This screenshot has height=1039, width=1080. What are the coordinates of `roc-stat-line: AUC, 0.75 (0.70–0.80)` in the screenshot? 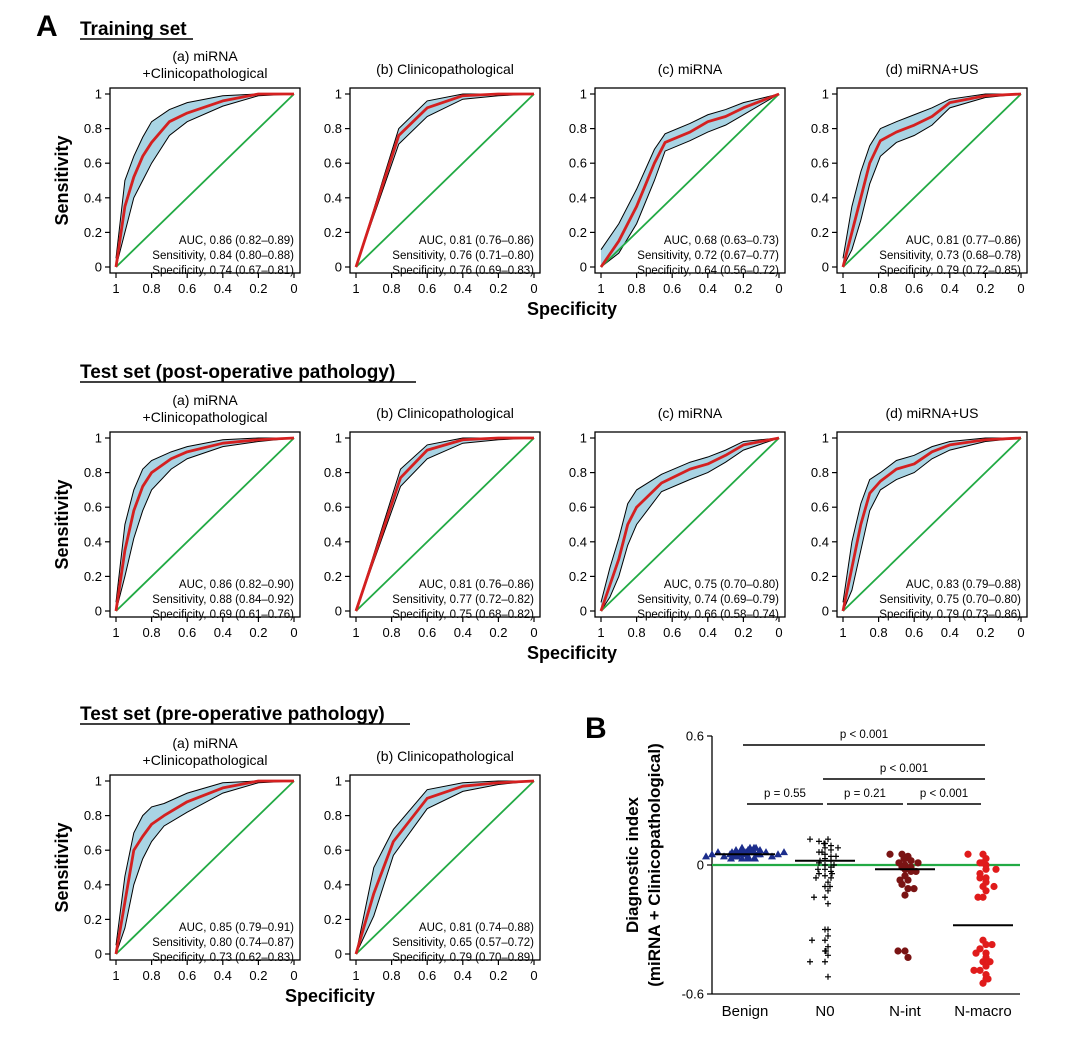 It's located at (721, 585).